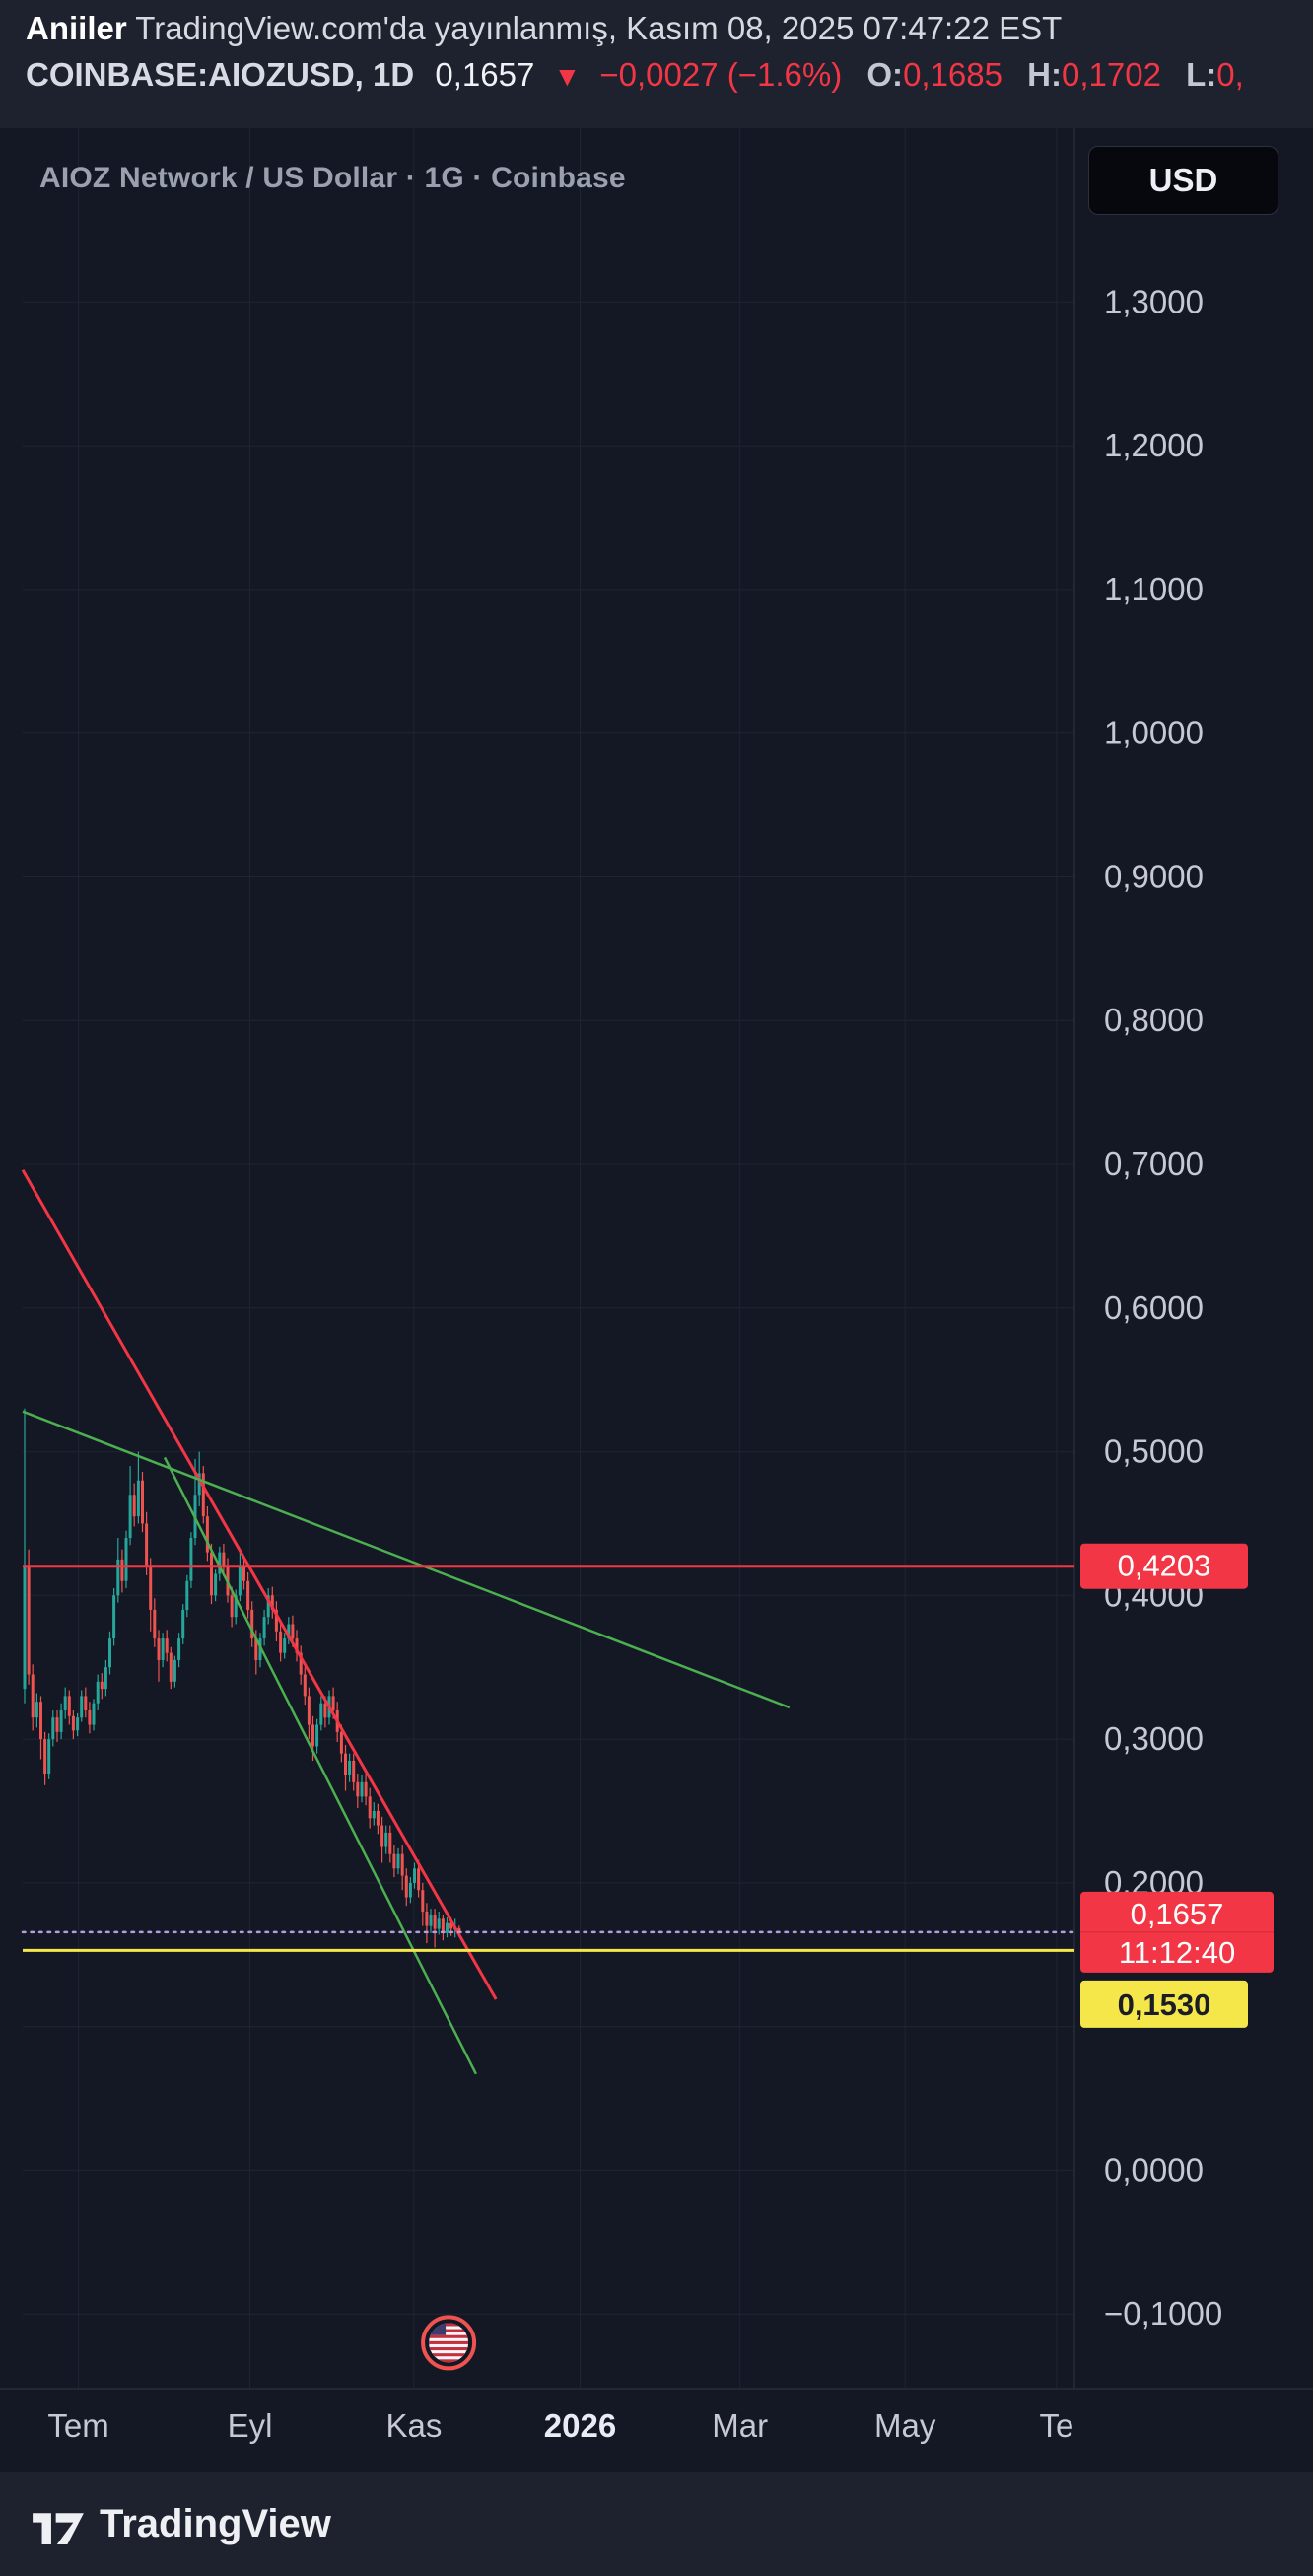 Image resolution: width=1313 pixels, height=2576 pixels. Describe the element at coordinates (1154, 1164) in the screenshot. I see `svg-text: 0,7000` at that location.